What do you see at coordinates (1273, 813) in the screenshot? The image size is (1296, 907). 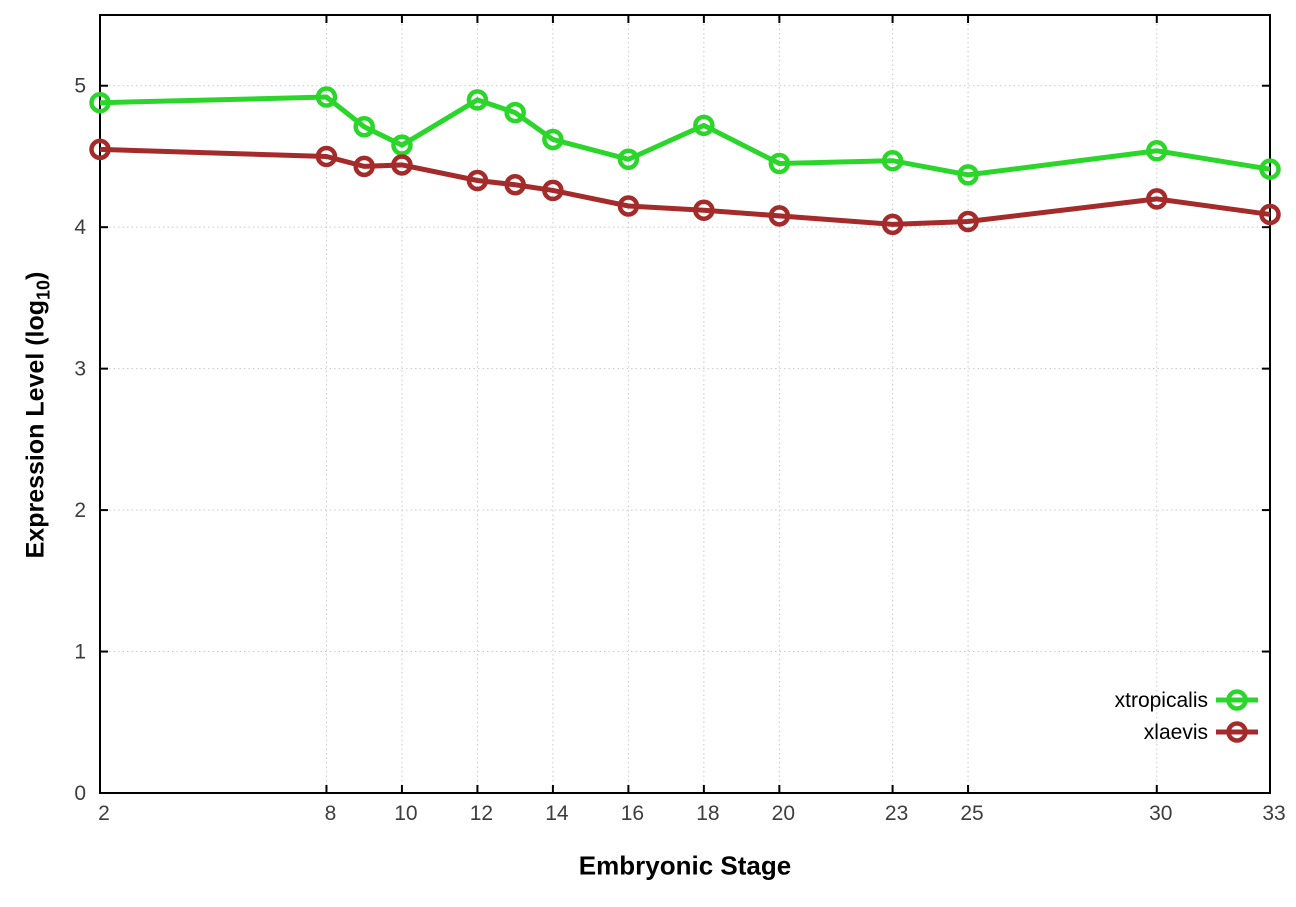 I see `x-tick-label: 33` at bounding box center [1273, 813].